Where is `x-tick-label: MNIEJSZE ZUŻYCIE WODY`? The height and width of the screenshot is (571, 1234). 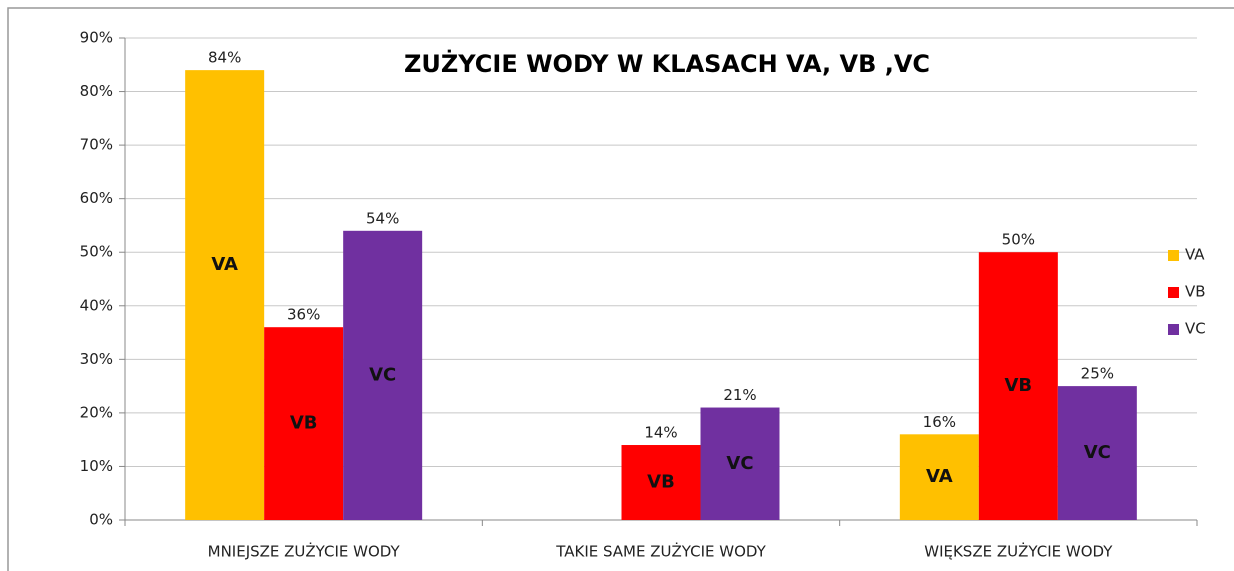
x-tick-label: MNIEJSZE ZUŻYCIE WODY is located at coordinates (304, 551).